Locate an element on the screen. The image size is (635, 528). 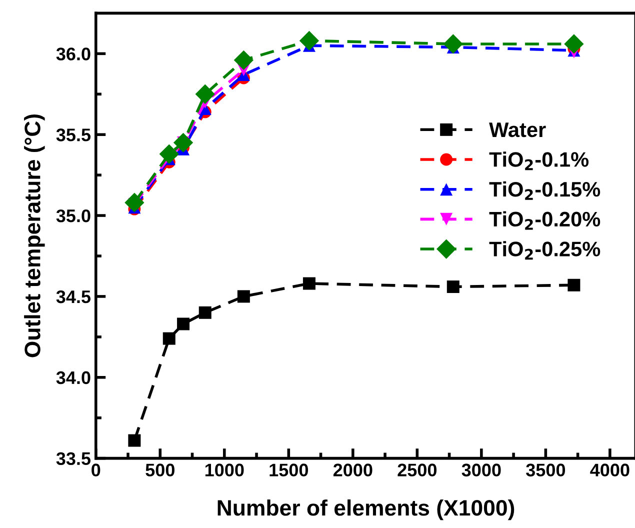
legend-label: Water is located at coordinates (517, 130).